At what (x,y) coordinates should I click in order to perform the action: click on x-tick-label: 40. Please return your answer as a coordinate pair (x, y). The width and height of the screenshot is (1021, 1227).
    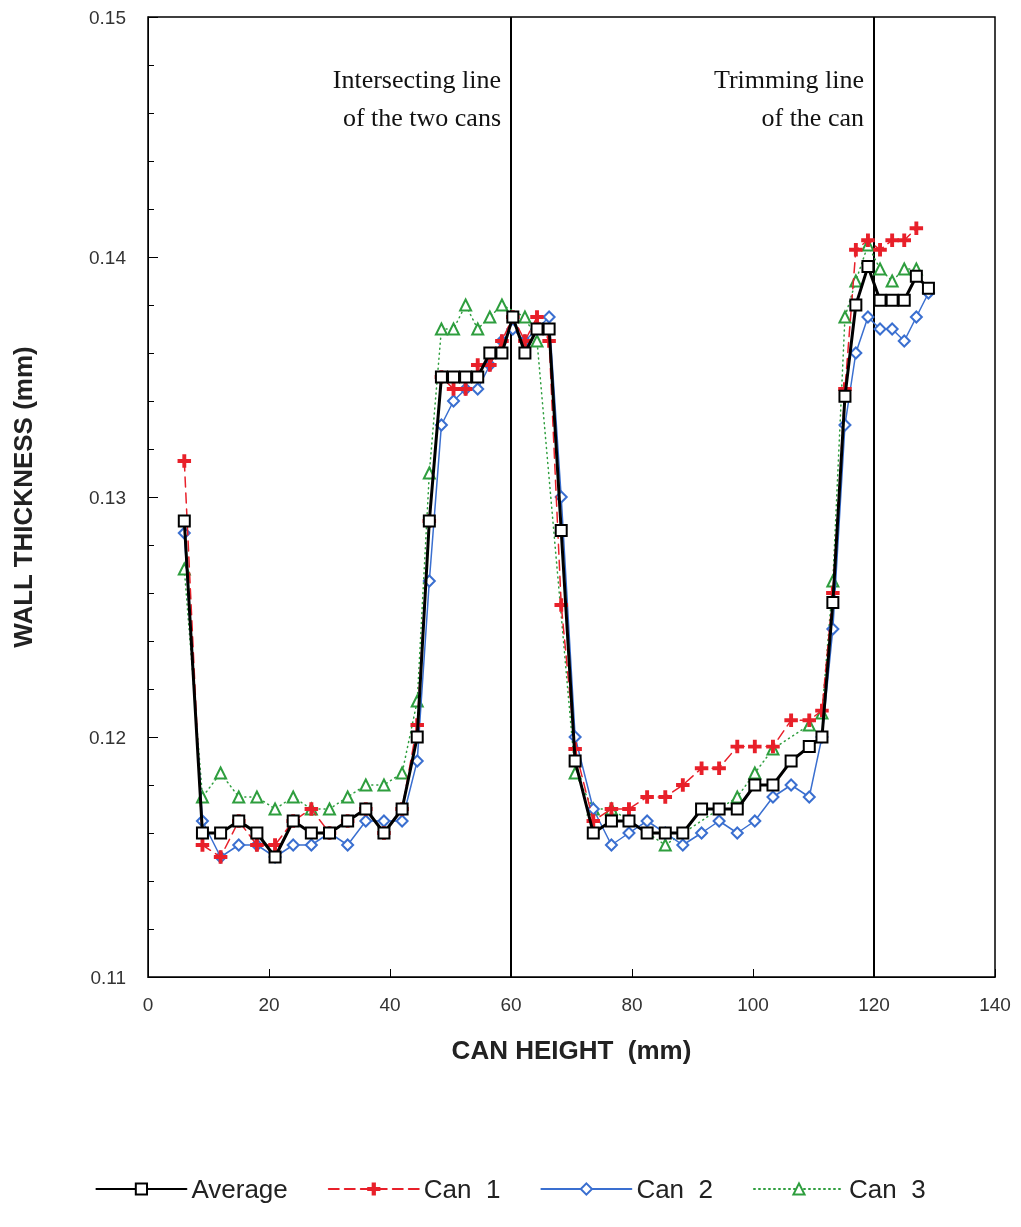
    Looking at the image, I should click on (390, 1004).